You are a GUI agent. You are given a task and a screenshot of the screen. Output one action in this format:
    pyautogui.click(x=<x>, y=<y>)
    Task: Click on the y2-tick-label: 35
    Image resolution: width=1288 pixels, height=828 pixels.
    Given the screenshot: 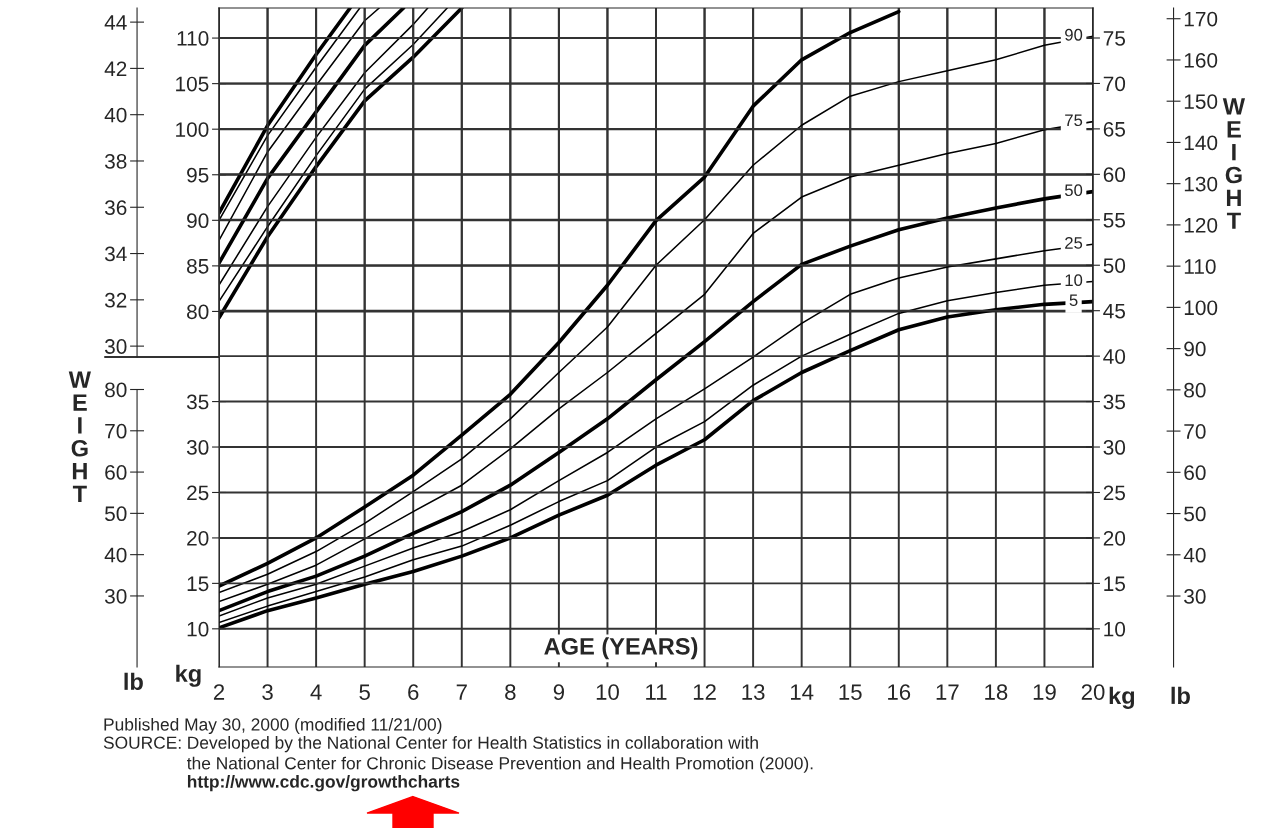 What is the action you would take?
    pyautogui.click(x=1114, y=402)
    